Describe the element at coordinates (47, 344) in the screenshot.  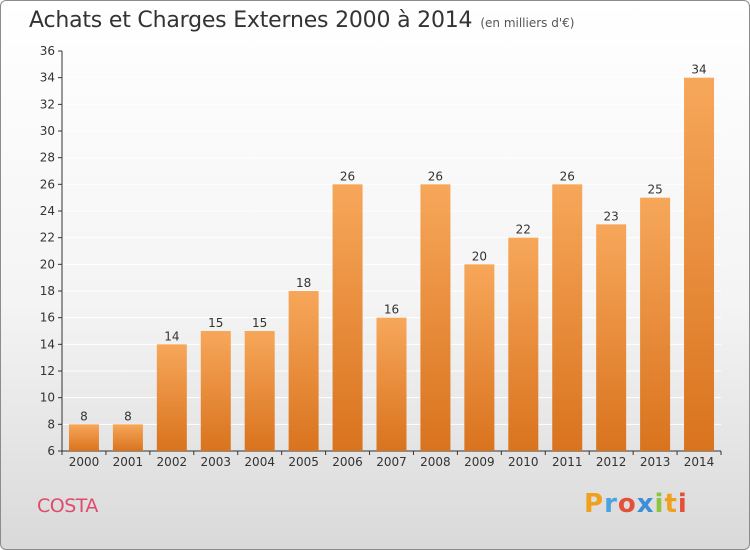
I see `y-tick-label: 14` at that location.